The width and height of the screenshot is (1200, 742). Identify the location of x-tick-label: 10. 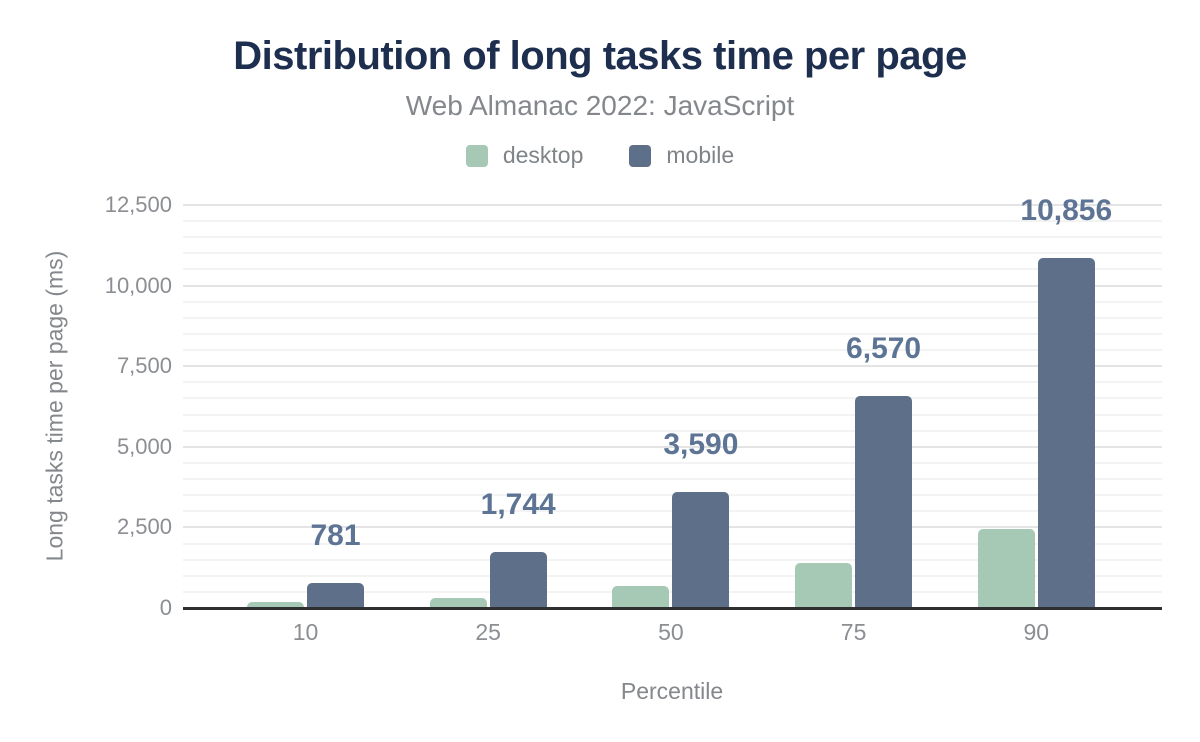
(305, 632).